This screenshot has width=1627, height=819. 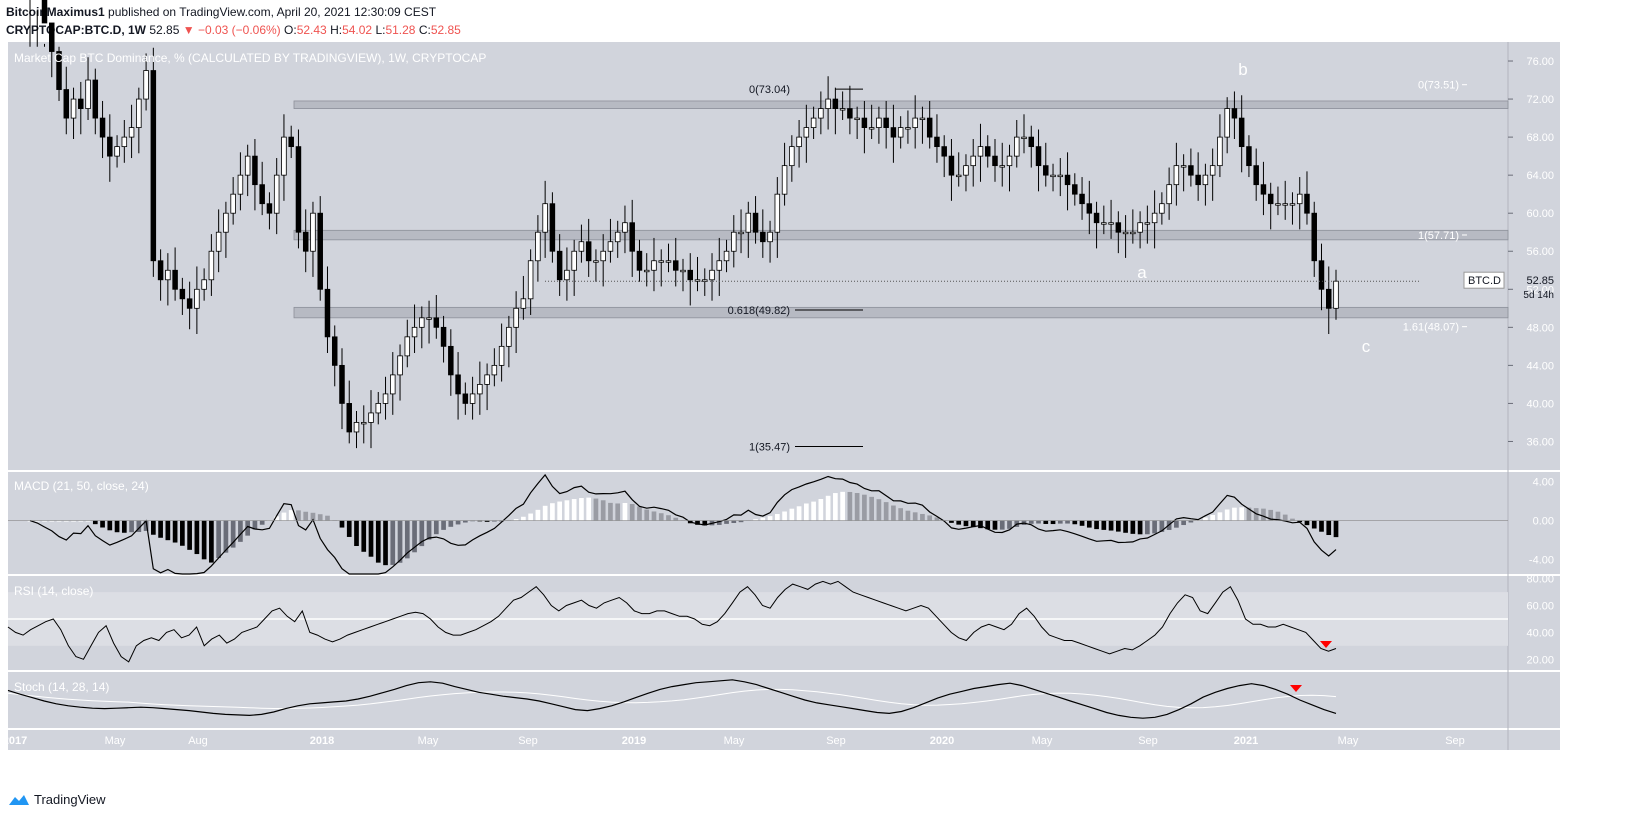 What do you see at coordinates (81, 486) in the screenshot?
I see `macd-title: MACD (21, 50, close, 24)` at bounding box center [81, 486].